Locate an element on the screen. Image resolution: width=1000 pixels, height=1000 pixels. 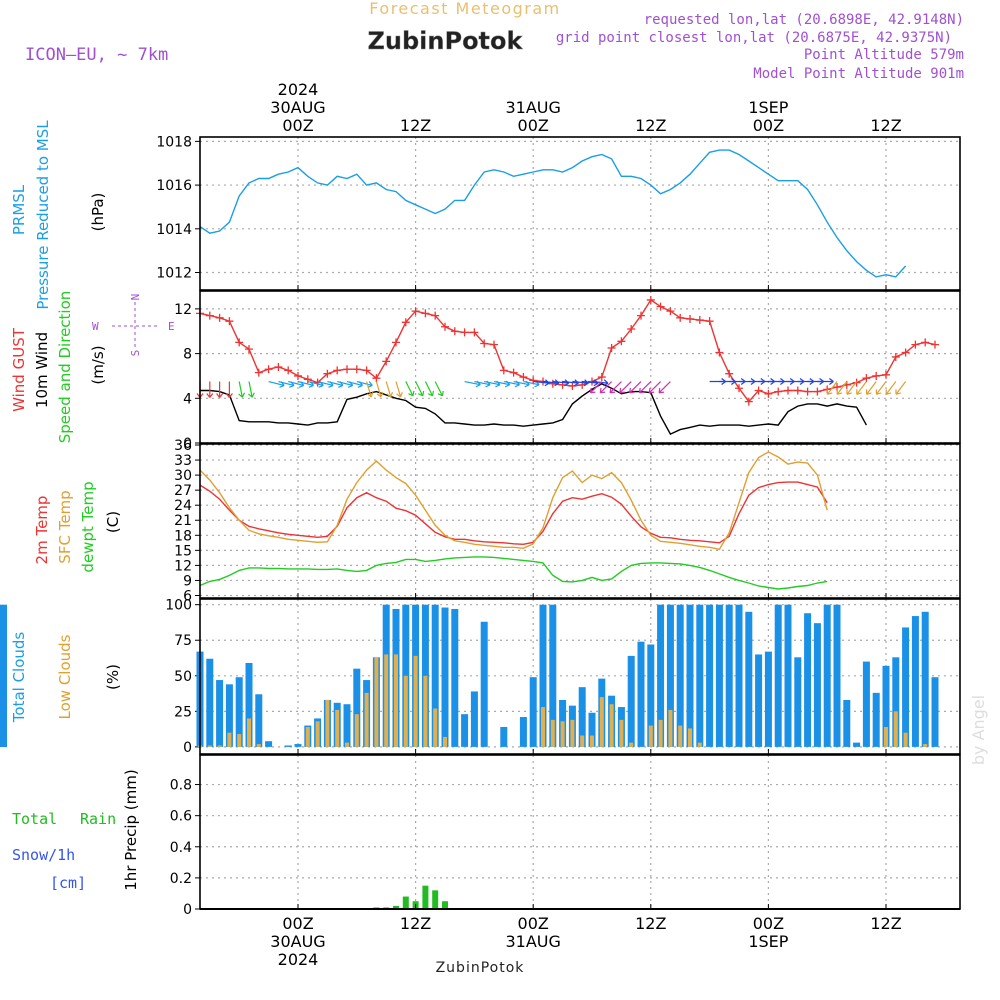
wind-ytick-label: 12 is located at coordinates (183, 310).